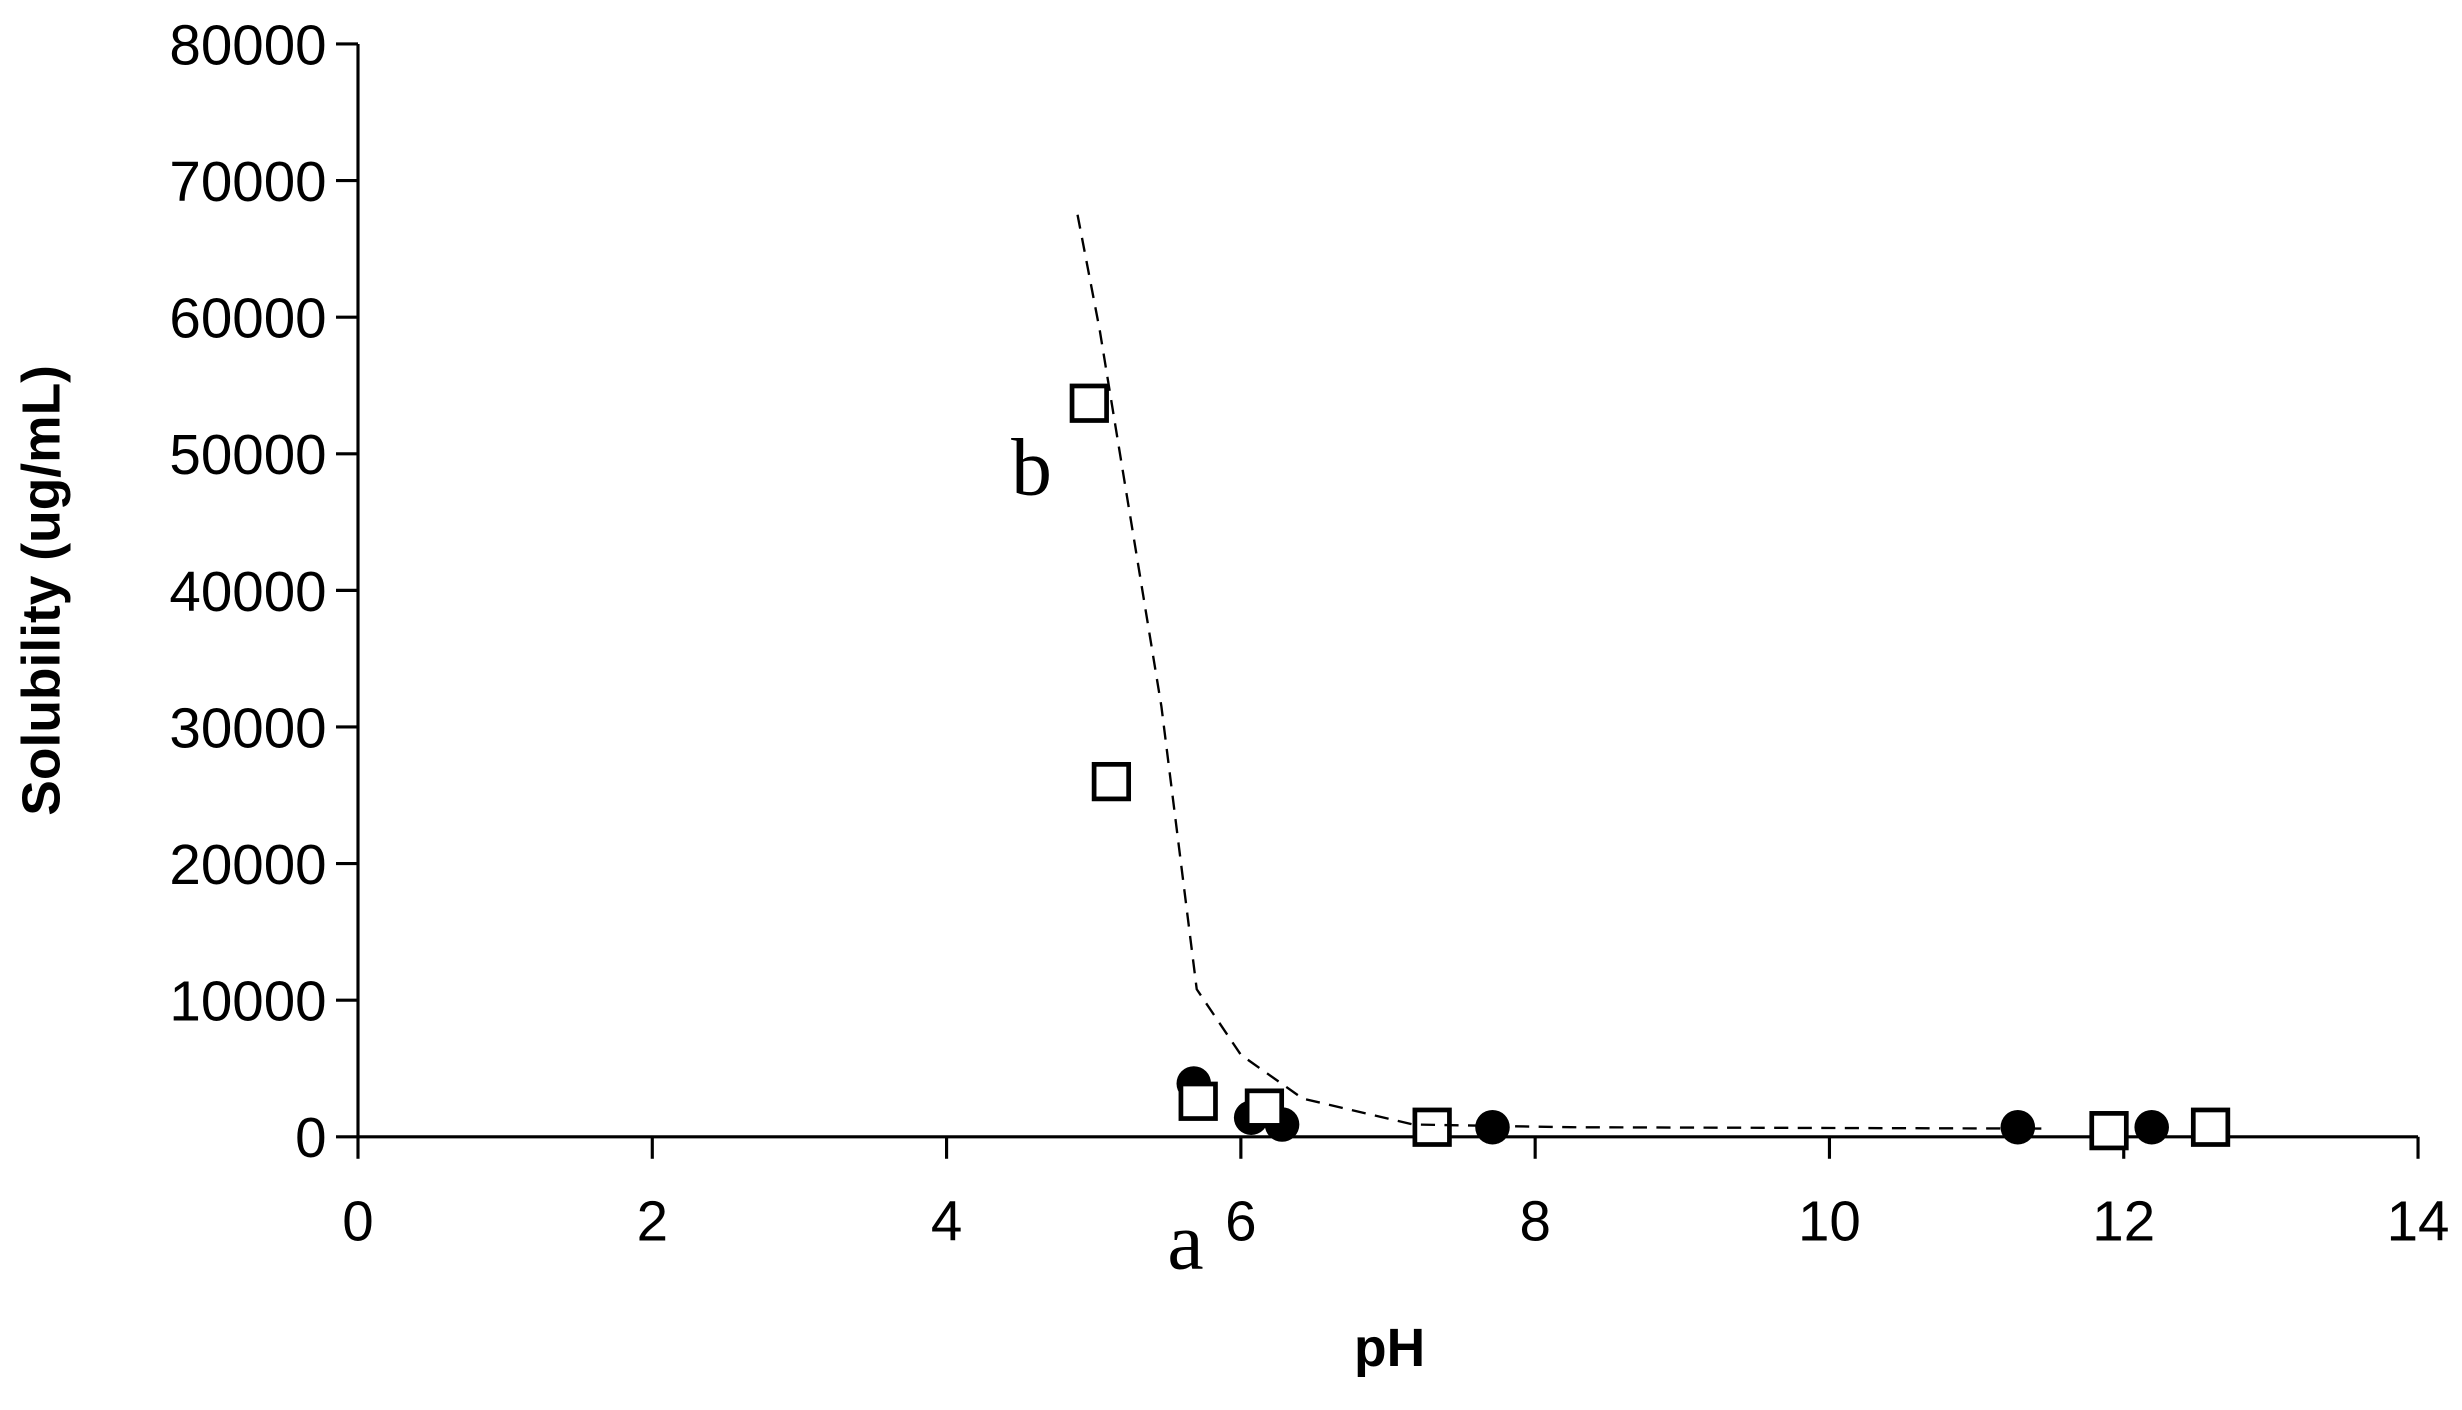 Image resolution: width=2462 pixels, height=1410 pixels. Describe the element at coordinates (1031, 467) in the screenshot. I see `annotation: b` at that location.